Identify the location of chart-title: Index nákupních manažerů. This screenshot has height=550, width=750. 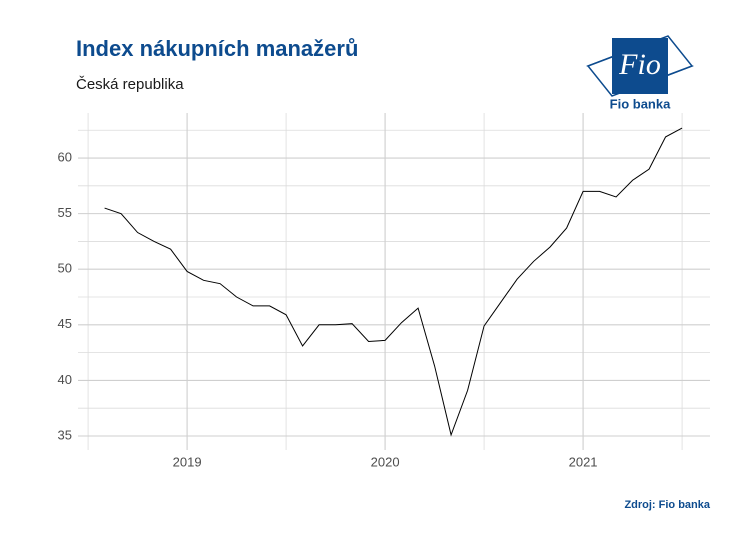
(217, 48).